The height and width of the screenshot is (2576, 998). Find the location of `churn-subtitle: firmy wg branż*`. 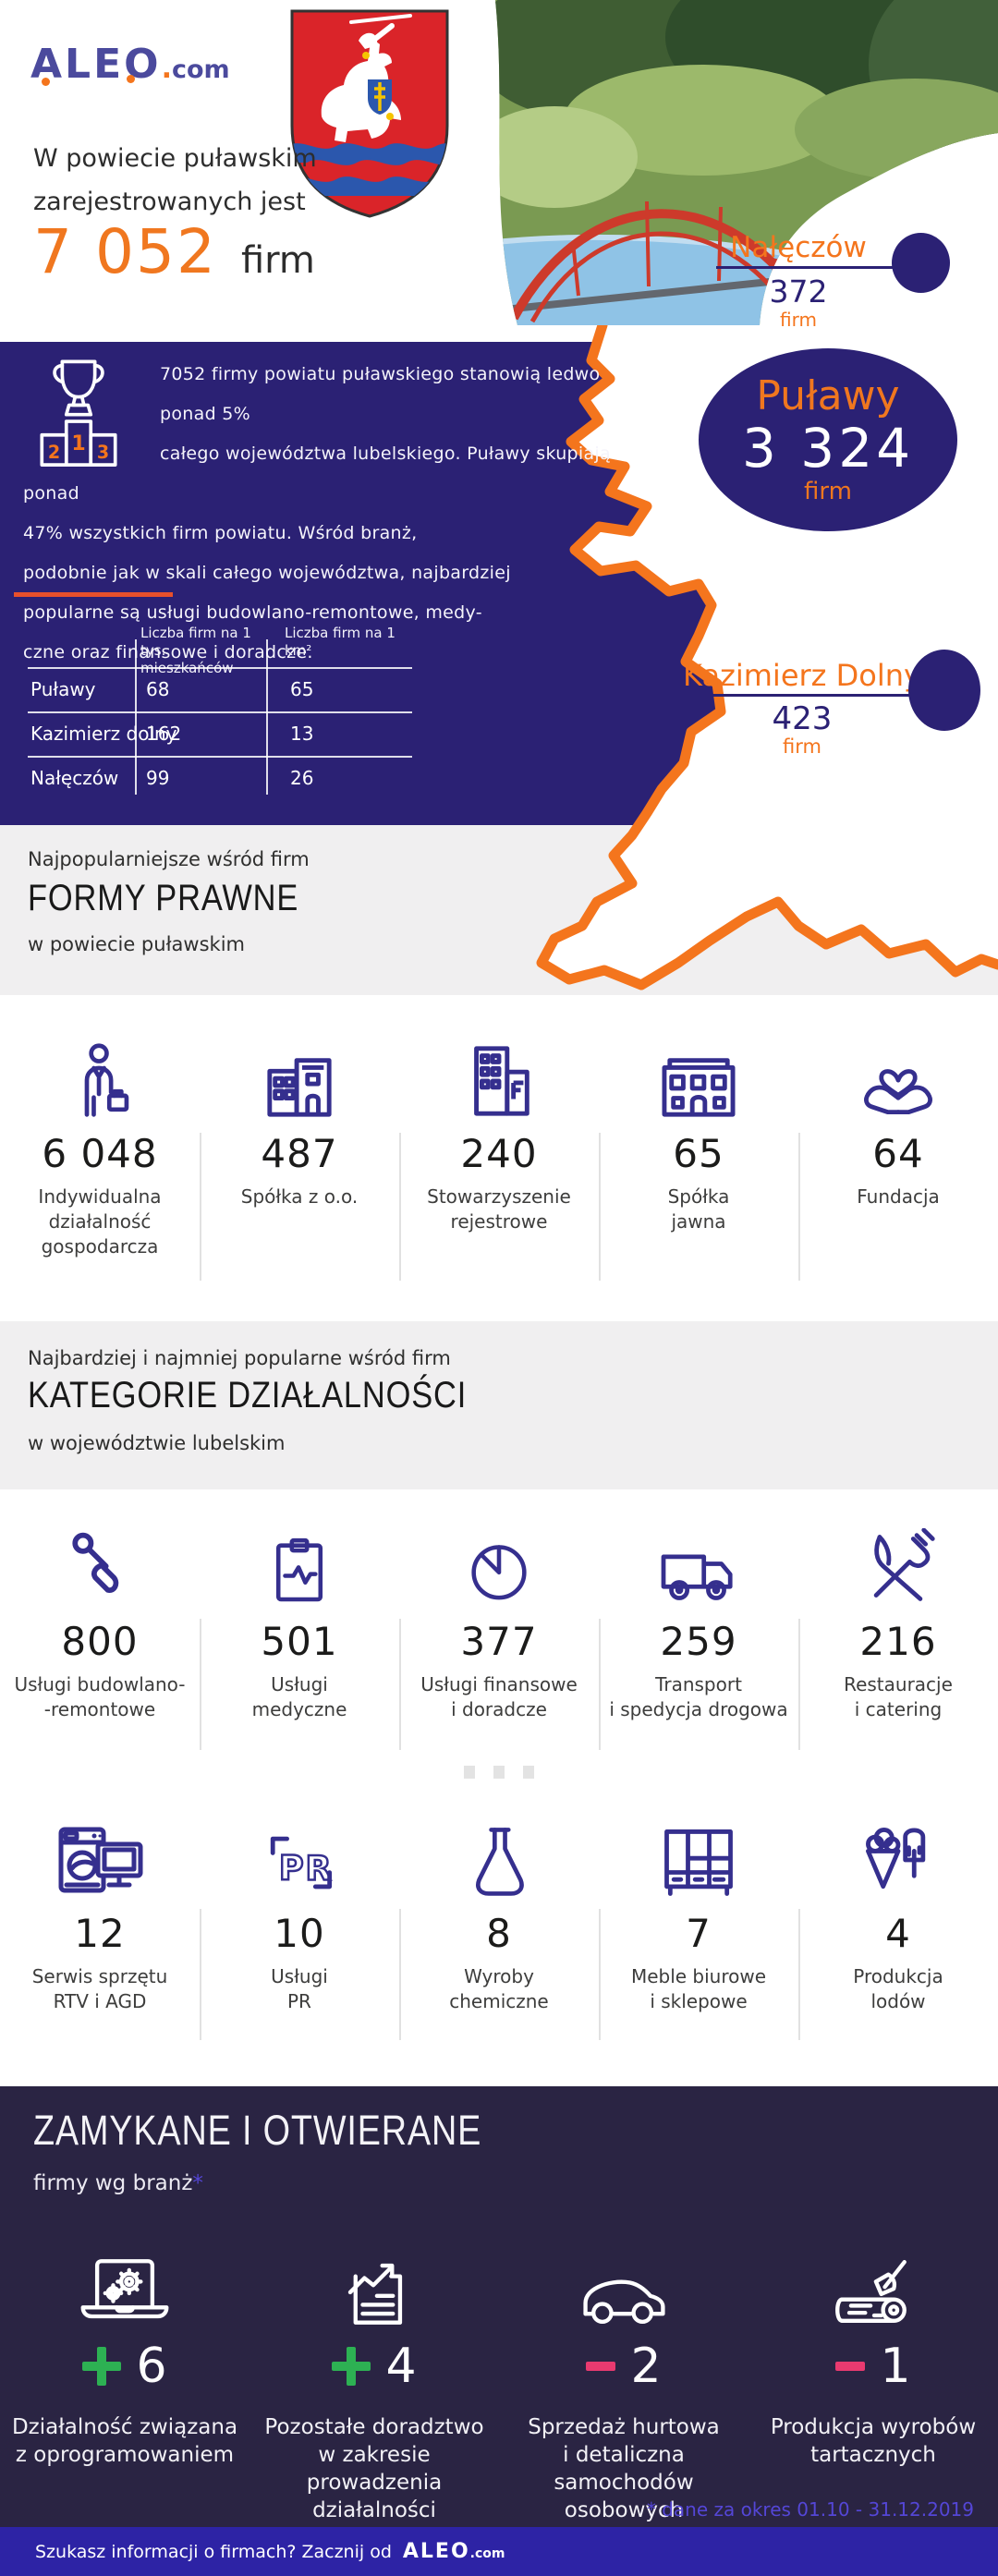

churn-subtitle: firmy wg branż* is located at coordinates (118, 2183).